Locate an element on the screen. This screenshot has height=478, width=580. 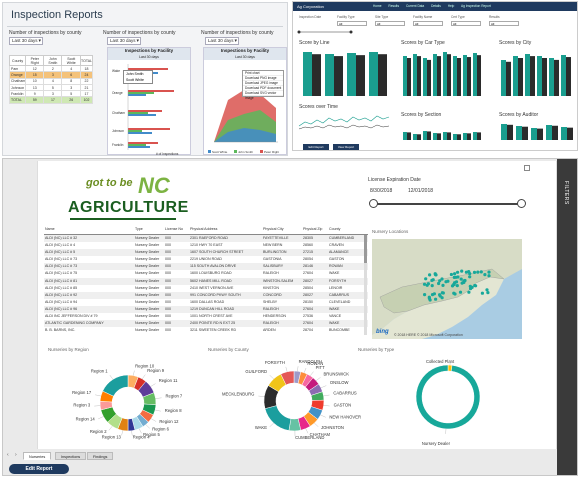
menu-jpeg: Download JPEG image is located at coordinates (263, 83).